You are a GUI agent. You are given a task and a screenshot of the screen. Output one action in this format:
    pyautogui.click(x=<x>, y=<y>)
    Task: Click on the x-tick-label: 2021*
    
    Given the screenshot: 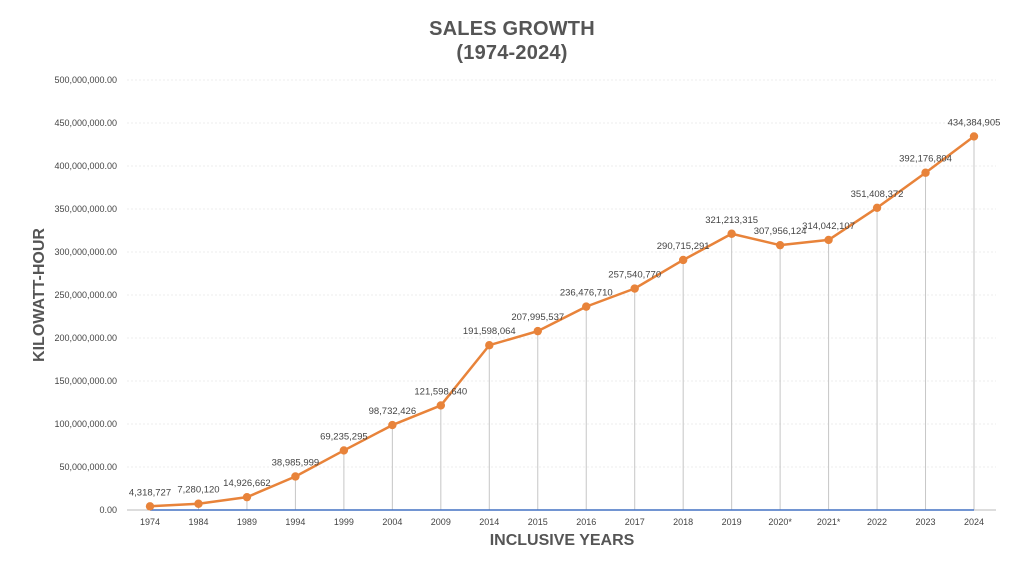 What is the action you would take?
    pyautogui.click(x=829, y=522)
    